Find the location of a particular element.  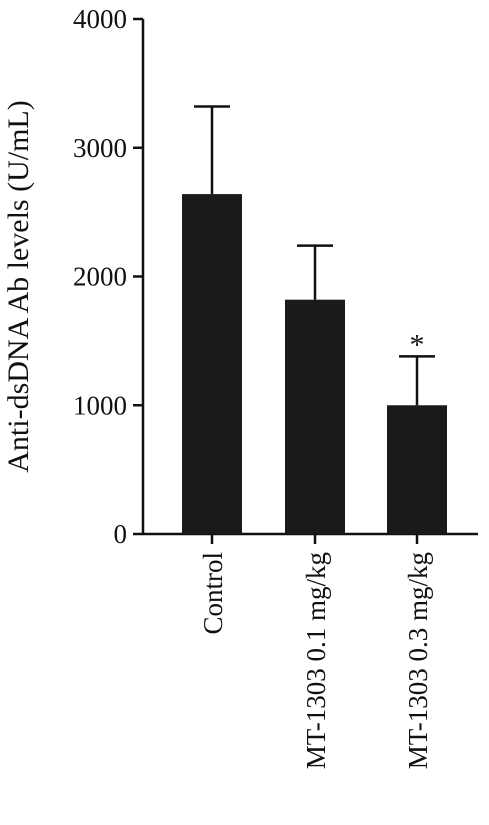

annotations: * is located at coordinates (417, 344).